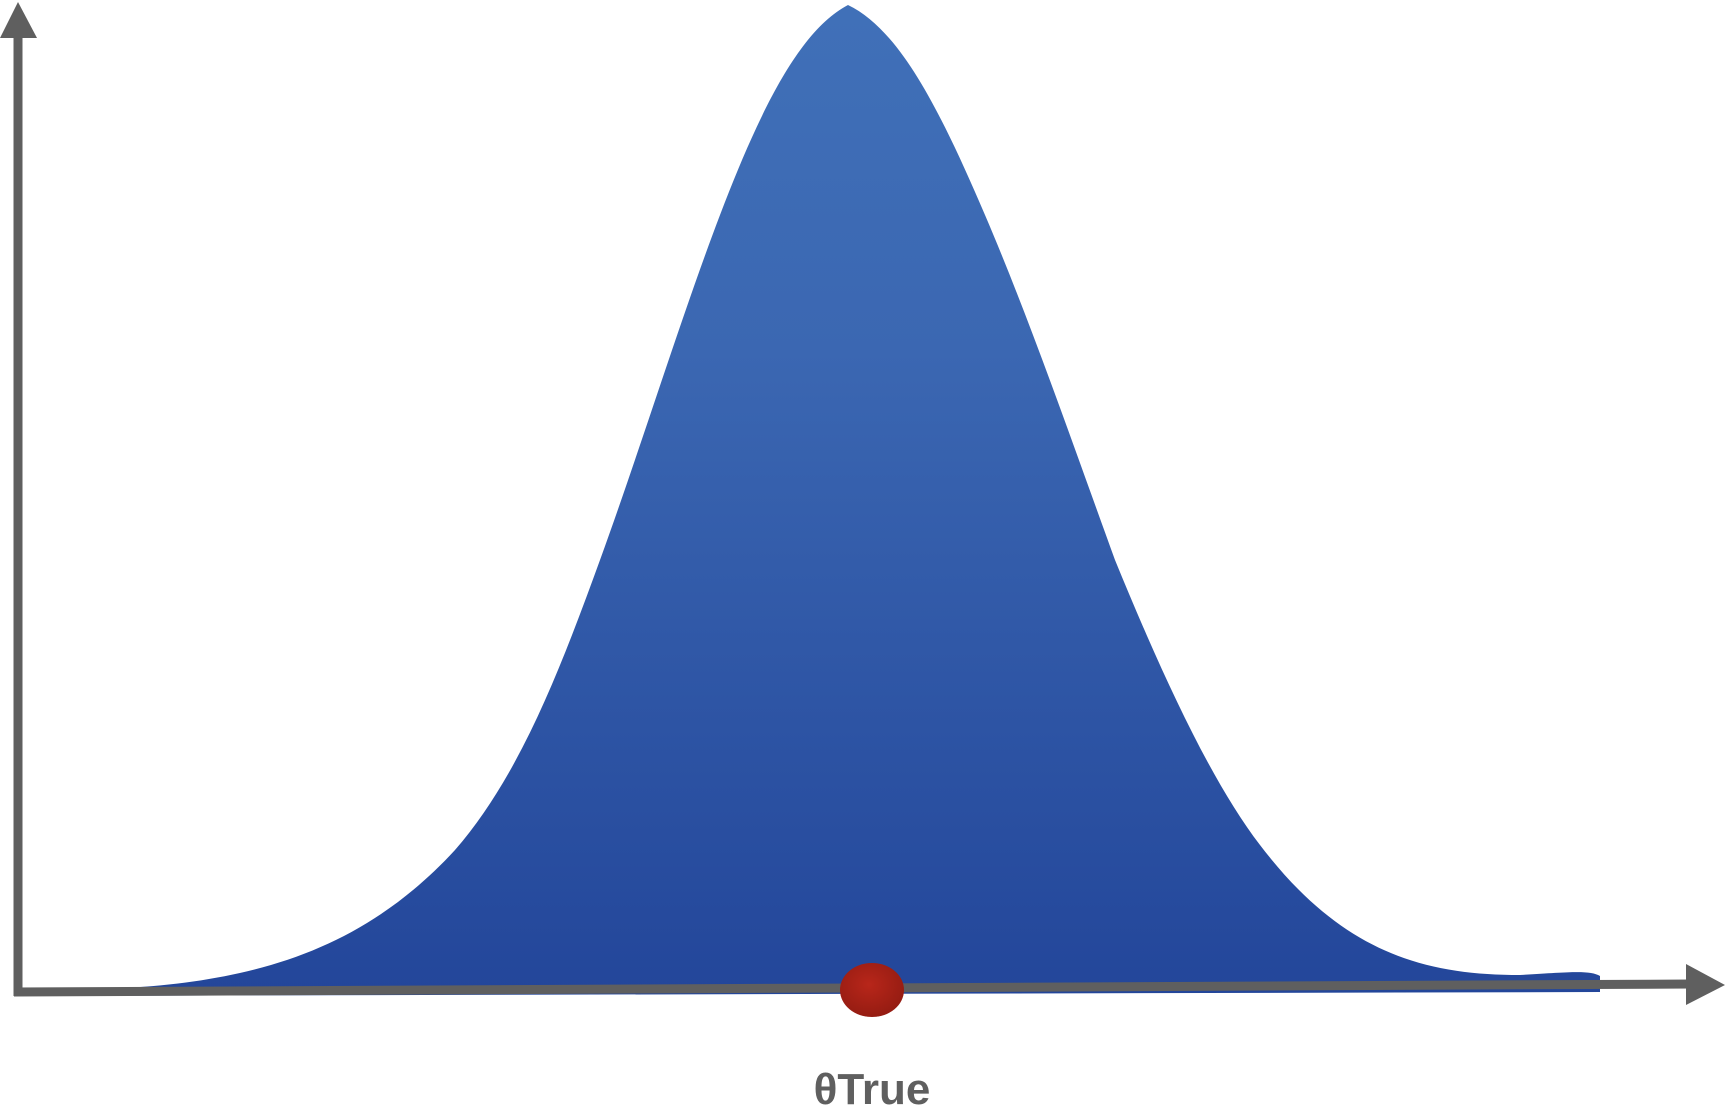 The image size is (1725, 1109). I want to click on y-axis-arrowhead, so click(18, 20).